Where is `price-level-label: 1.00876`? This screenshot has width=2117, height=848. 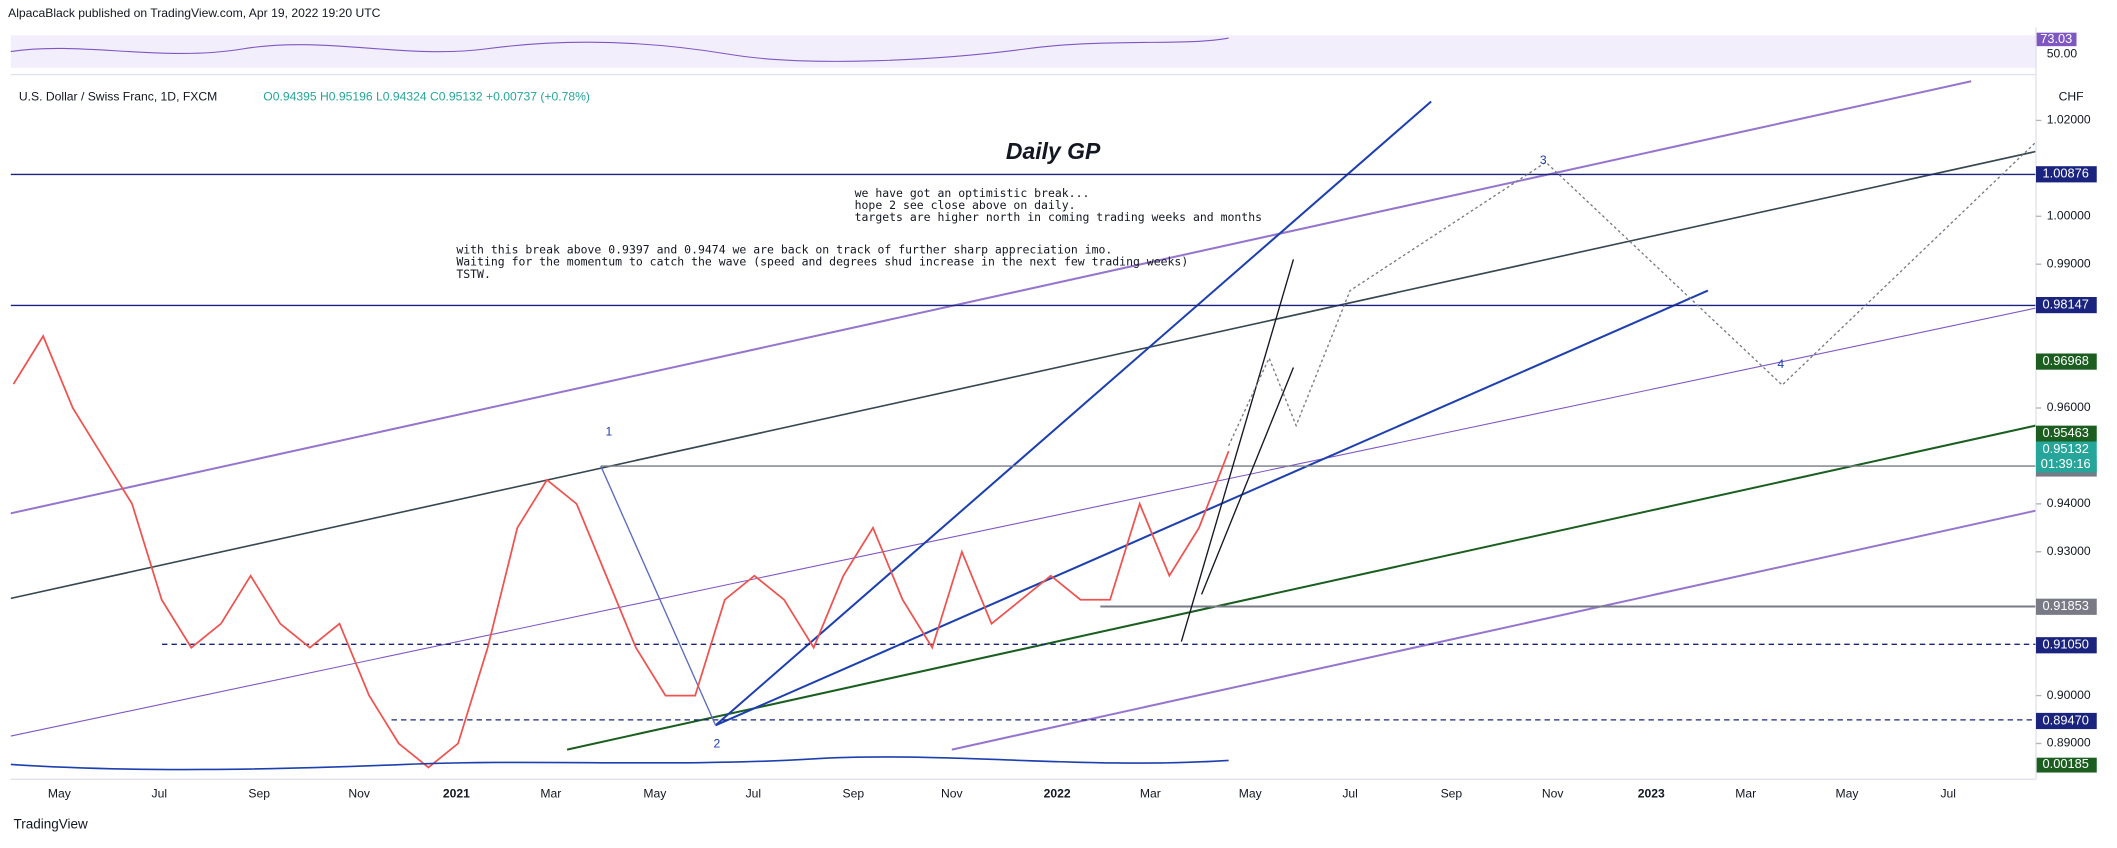 price-level-label: 1.00876 is located at coordinates (2066, 173).